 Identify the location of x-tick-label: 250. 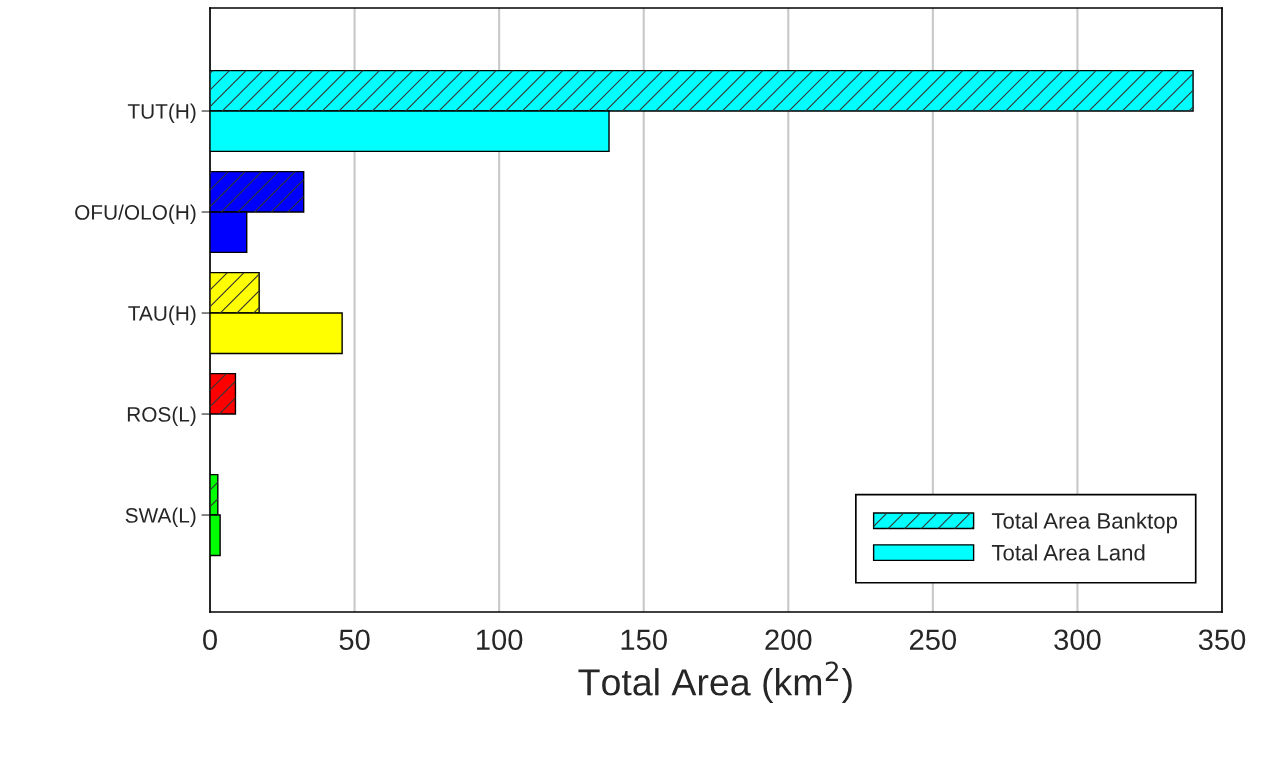
(933, 640).